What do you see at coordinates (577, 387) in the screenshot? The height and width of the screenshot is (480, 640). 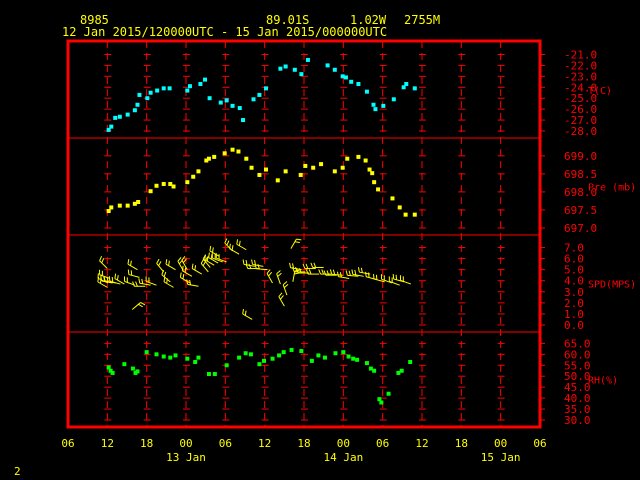 I see `y-tick-label: 45.0` at bounding box center [577, 387].